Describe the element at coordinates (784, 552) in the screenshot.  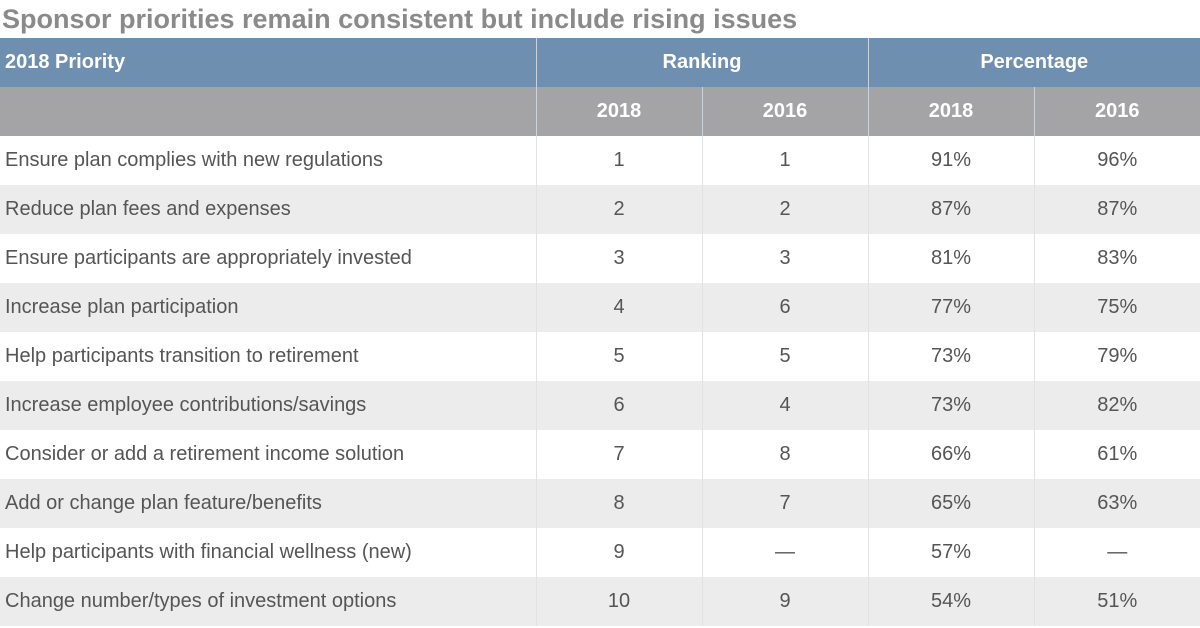
I see `cell-ranking-2016: —` at that location.